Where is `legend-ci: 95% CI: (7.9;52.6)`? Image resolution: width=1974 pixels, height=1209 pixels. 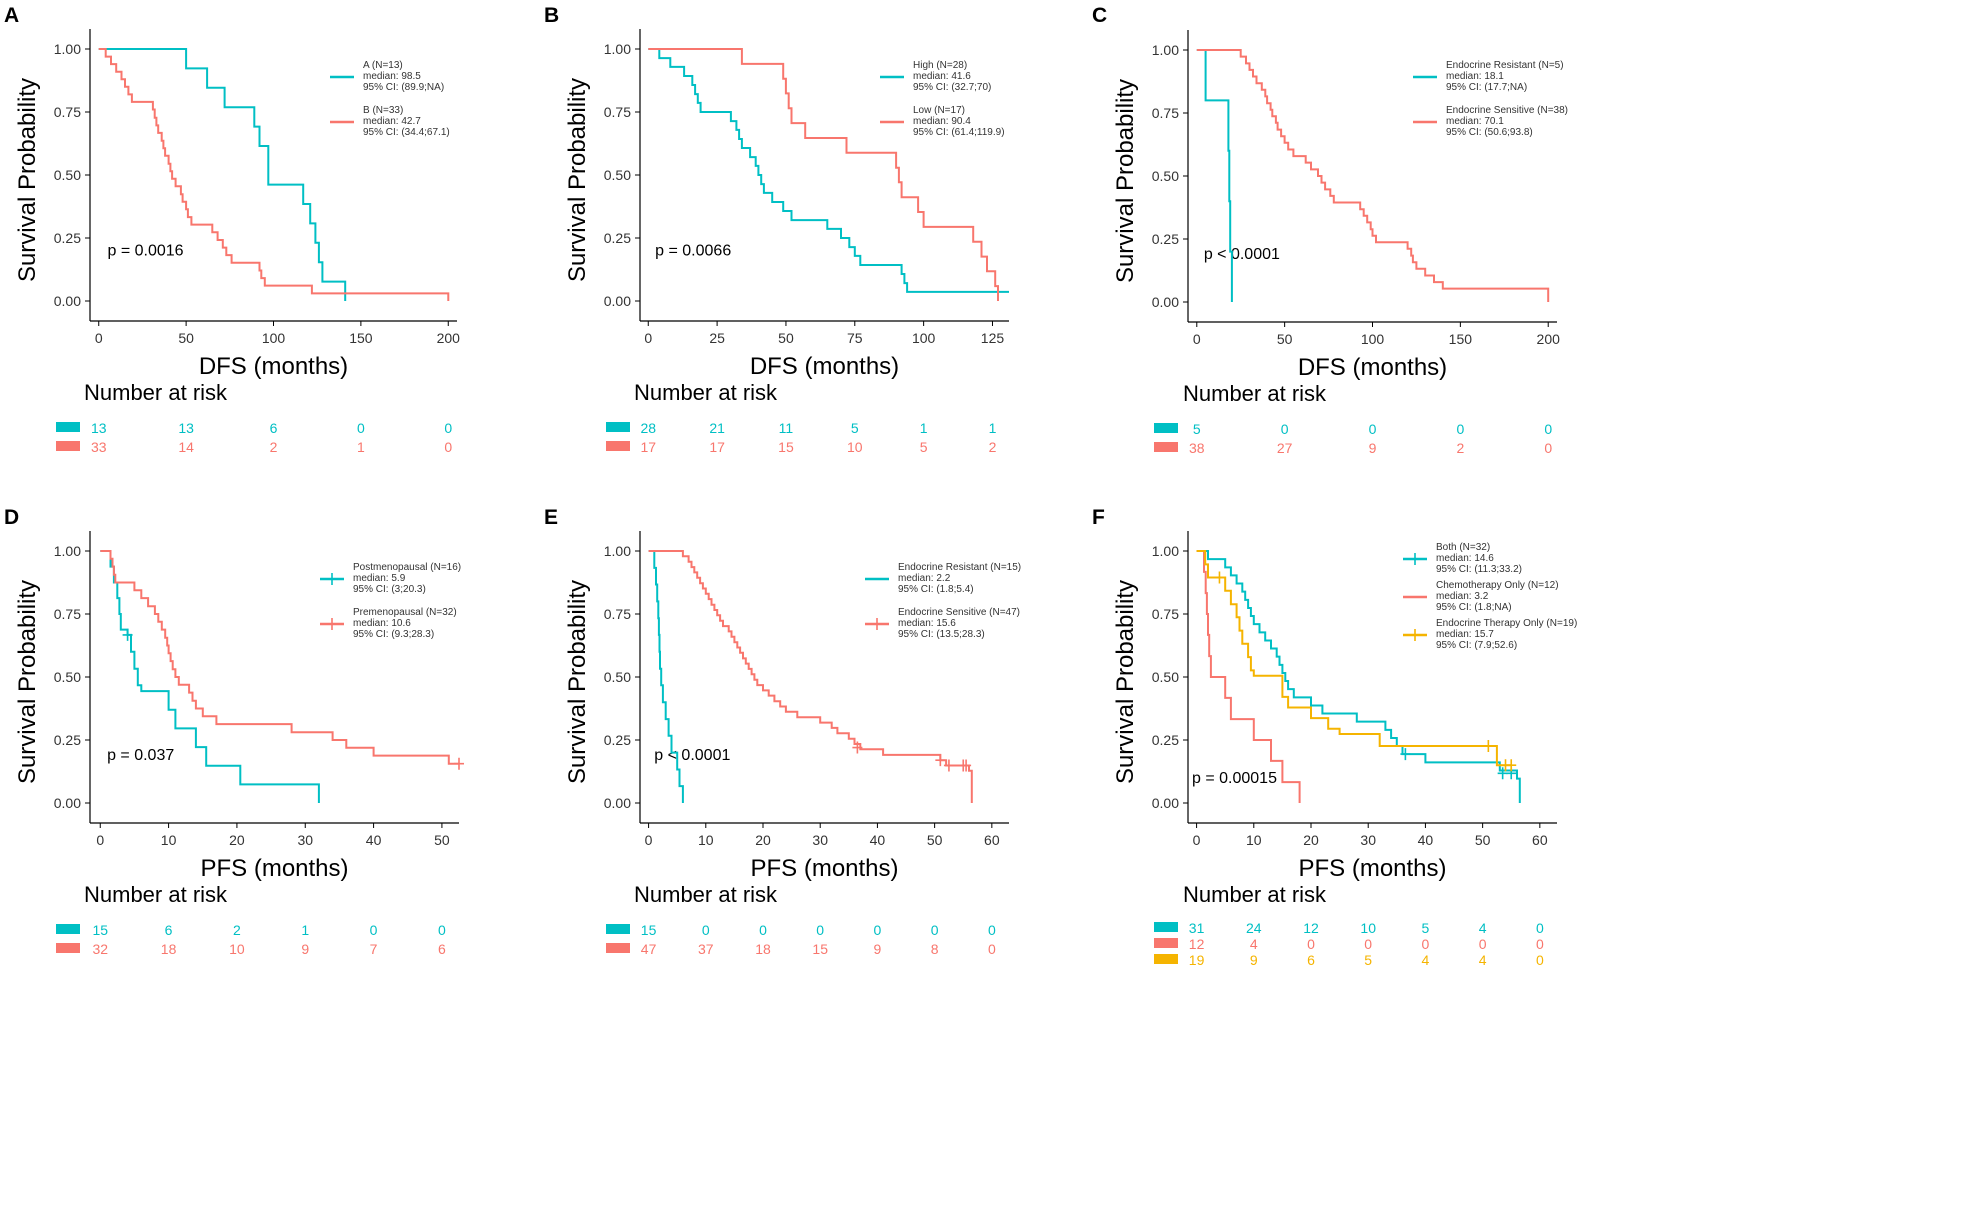
legend-ci: 95% CI: (7.9;52.6) is located at coordinates (1476, 645).